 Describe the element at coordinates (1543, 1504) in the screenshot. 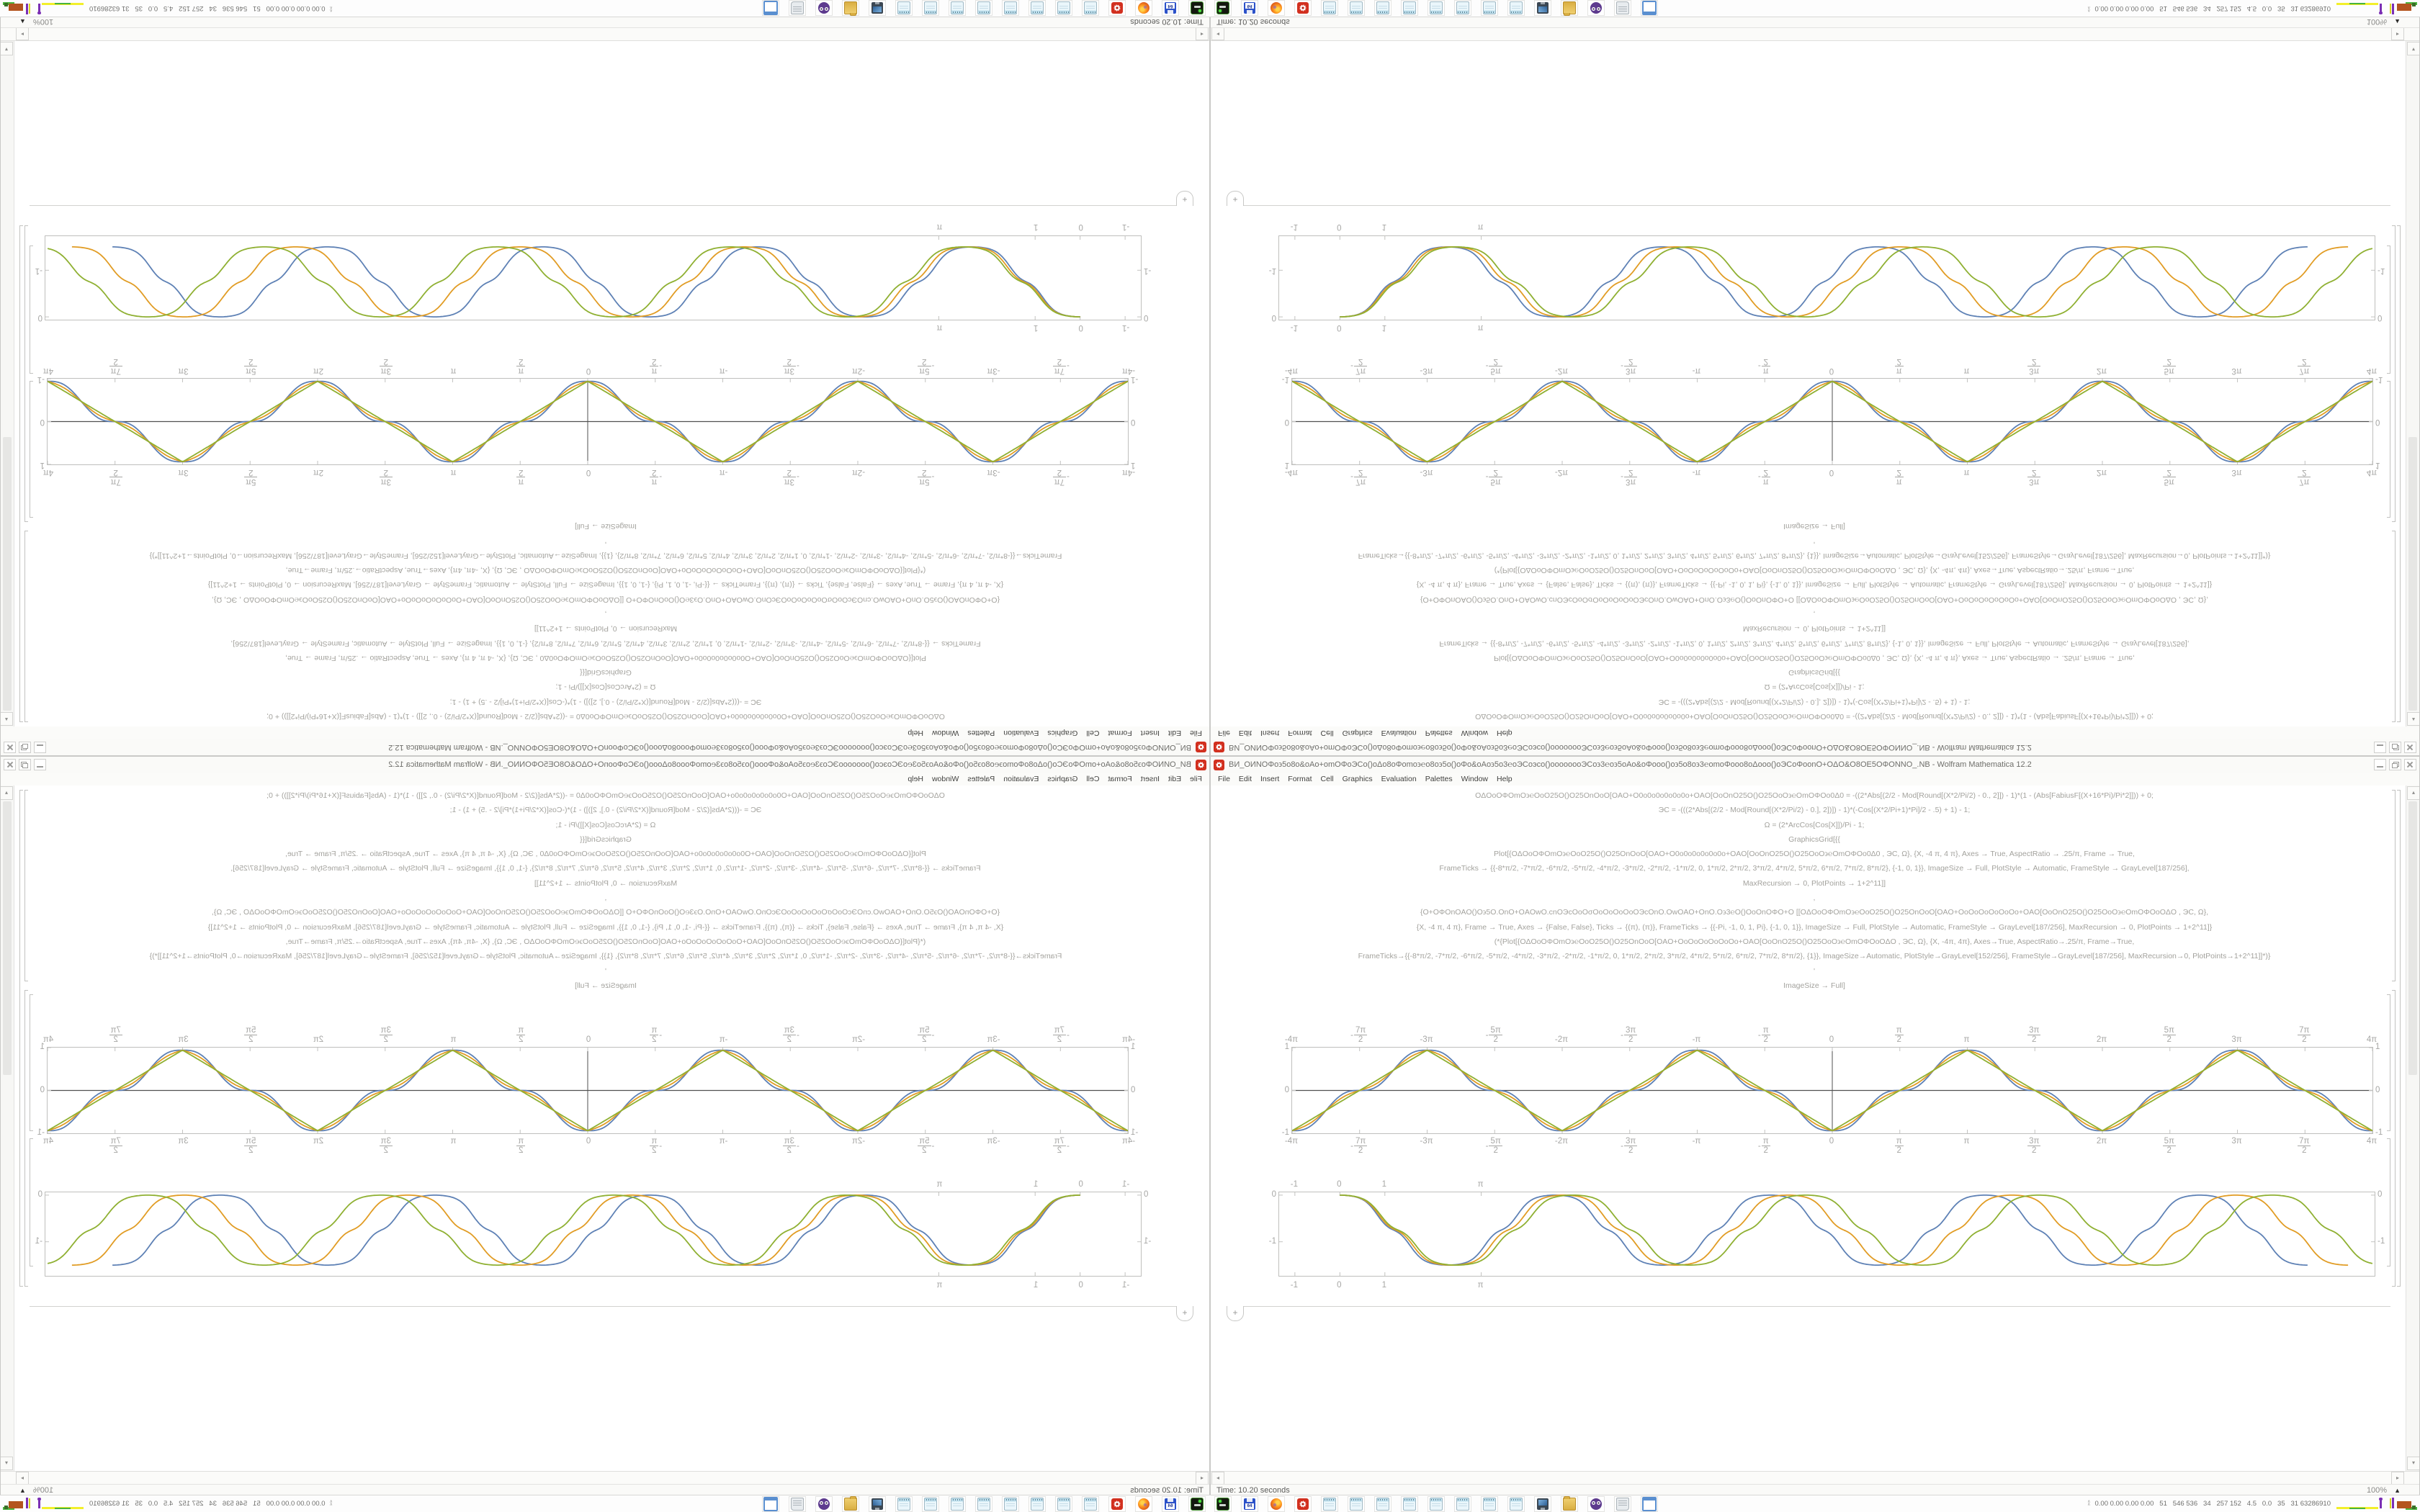

I see `screenshot-monitor-taskbar-button` at that location.